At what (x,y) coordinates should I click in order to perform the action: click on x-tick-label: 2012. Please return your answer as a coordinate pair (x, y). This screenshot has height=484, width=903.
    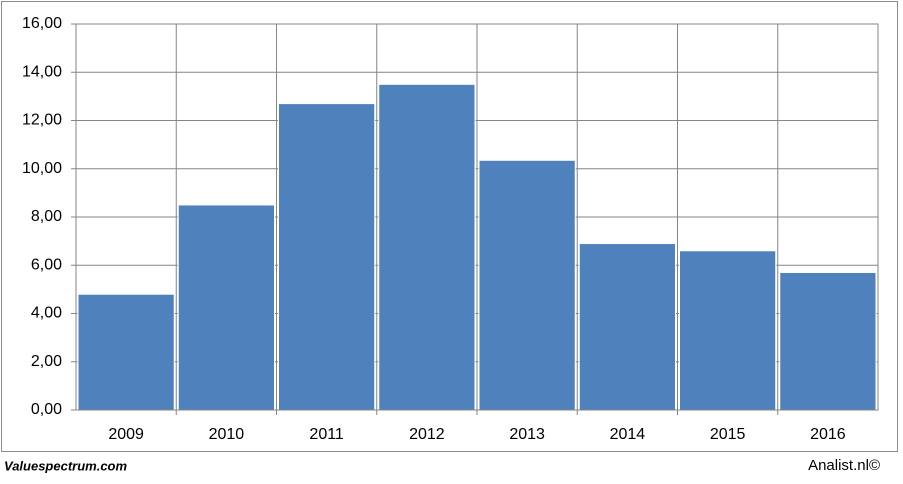
    Looking at the image, I should click on (427, 434).